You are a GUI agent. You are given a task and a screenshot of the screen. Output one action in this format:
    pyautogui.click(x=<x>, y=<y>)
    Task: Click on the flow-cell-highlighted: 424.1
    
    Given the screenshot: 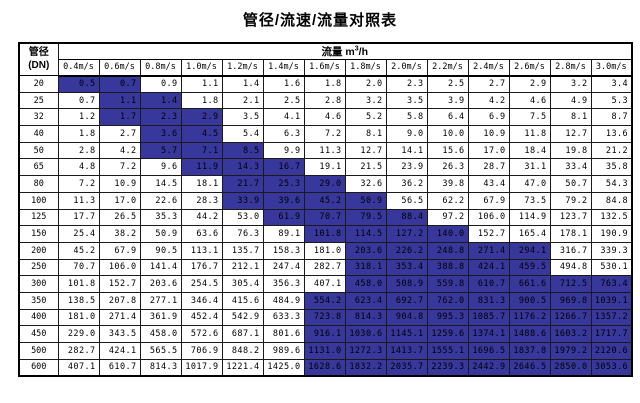 What is the action you would take?
    pyautogui.click(x=488, y=267)
    